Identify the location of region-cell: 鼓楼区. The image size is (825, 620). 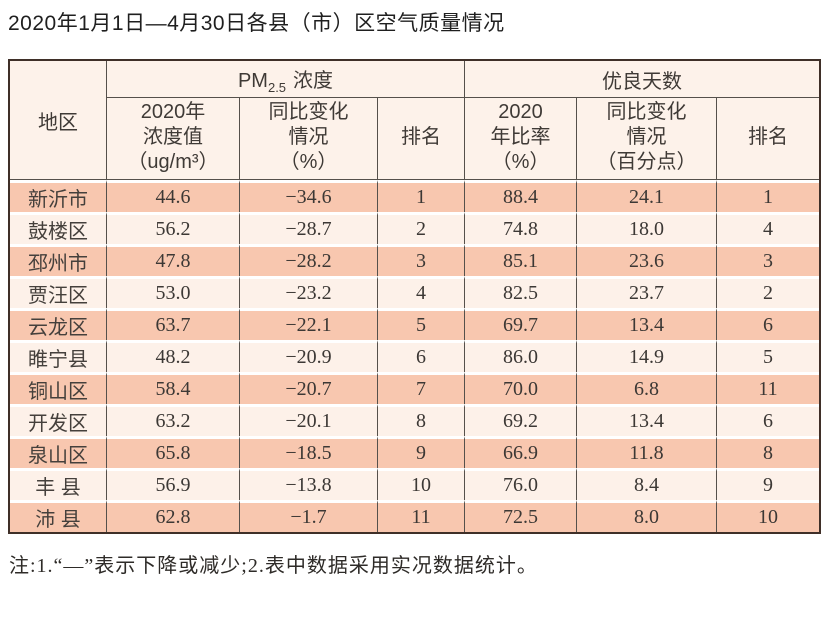
(58, 228).